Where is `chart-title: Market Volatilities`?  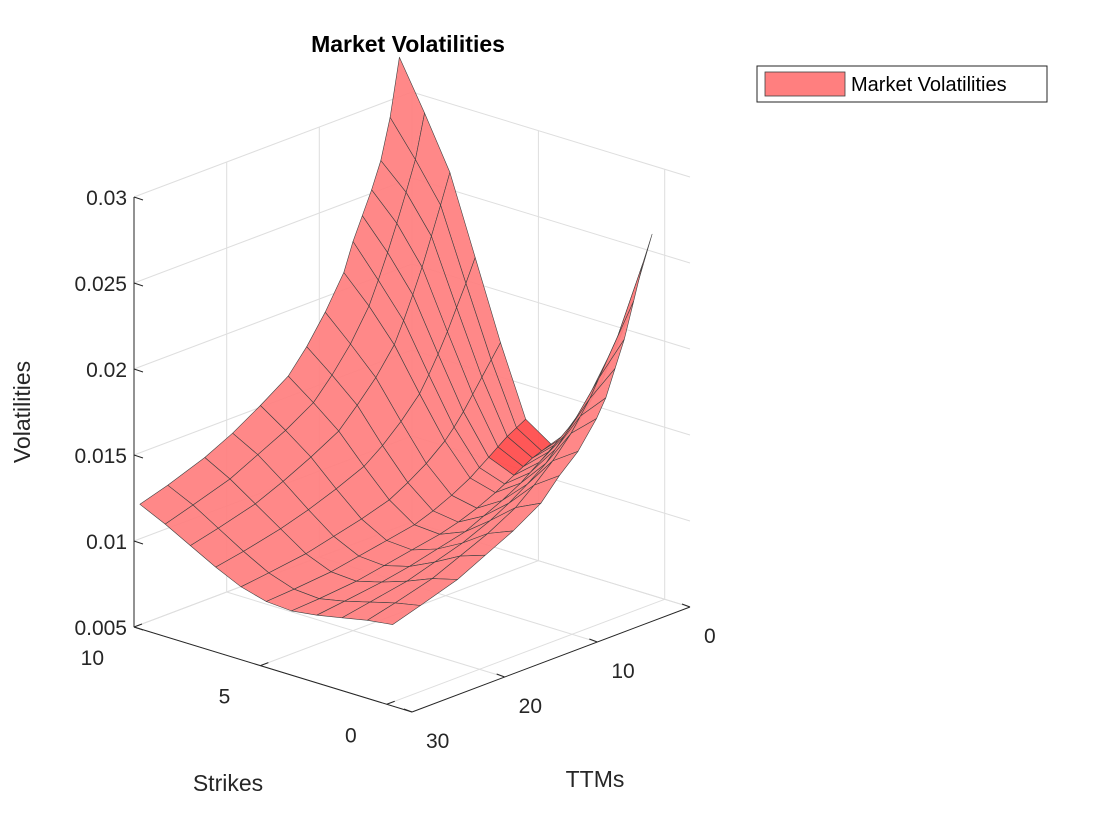
chart-title: Market Volatilities is located at coordinates (408, 44).